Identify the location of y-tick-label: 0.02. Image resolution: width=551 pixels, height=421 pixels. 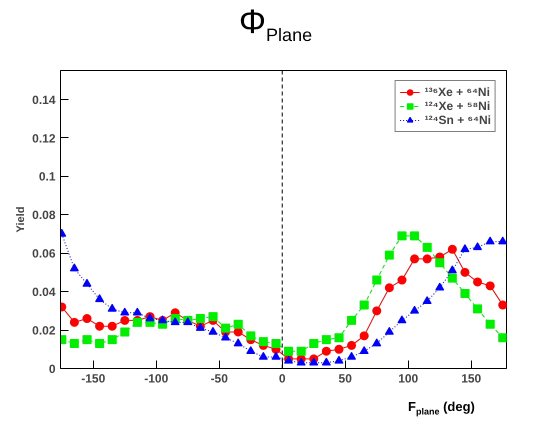
(44, 331).